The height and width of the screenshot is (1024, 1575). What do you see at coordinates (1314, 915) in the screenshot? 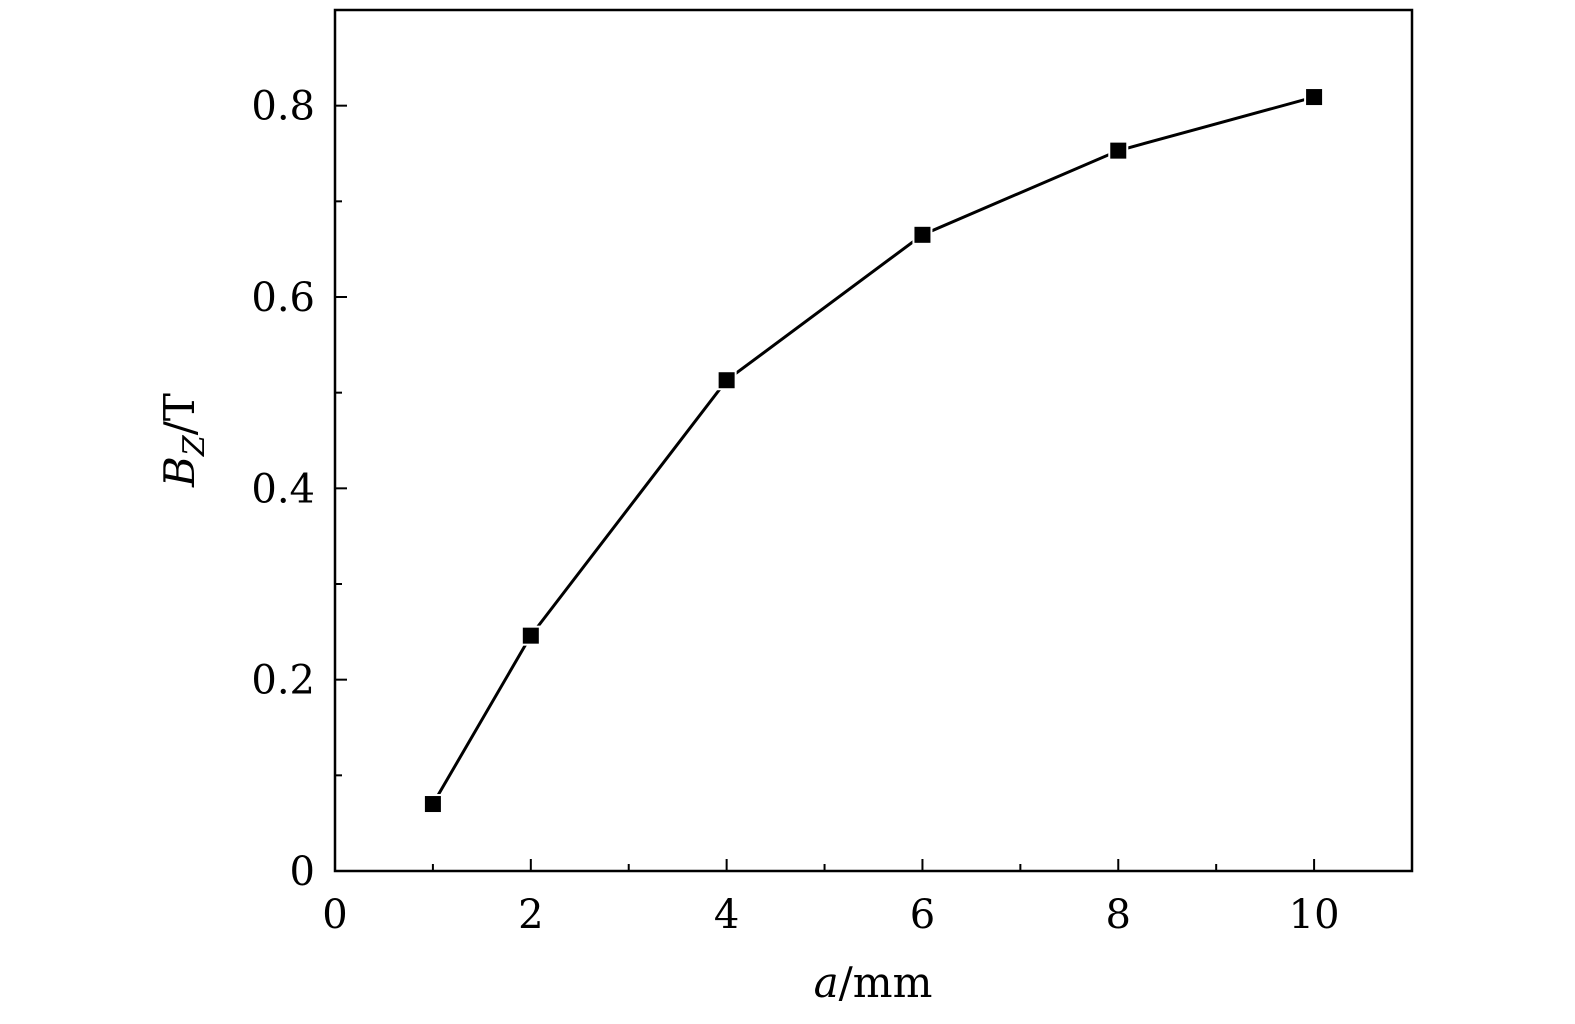
I see `x-tick-label: 10` at bounding box center [1314, 915].